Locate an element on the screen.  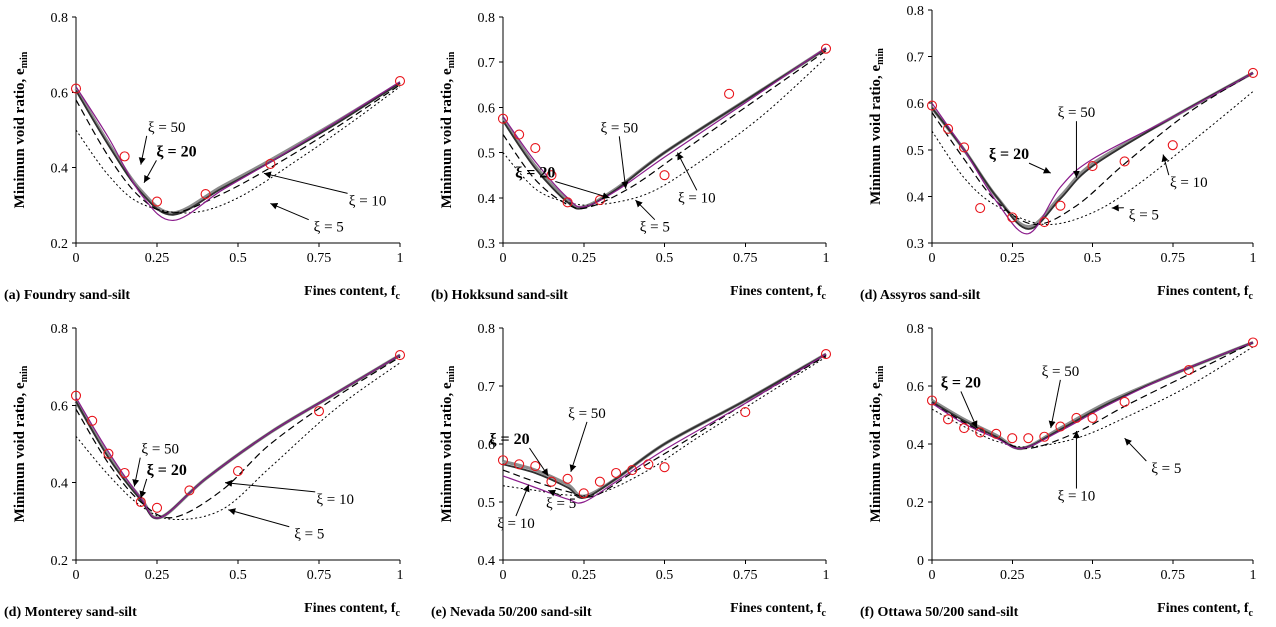
panel-caption: (f) Ottawa 50/200 sand-silt is located at coordinates (939, 612).